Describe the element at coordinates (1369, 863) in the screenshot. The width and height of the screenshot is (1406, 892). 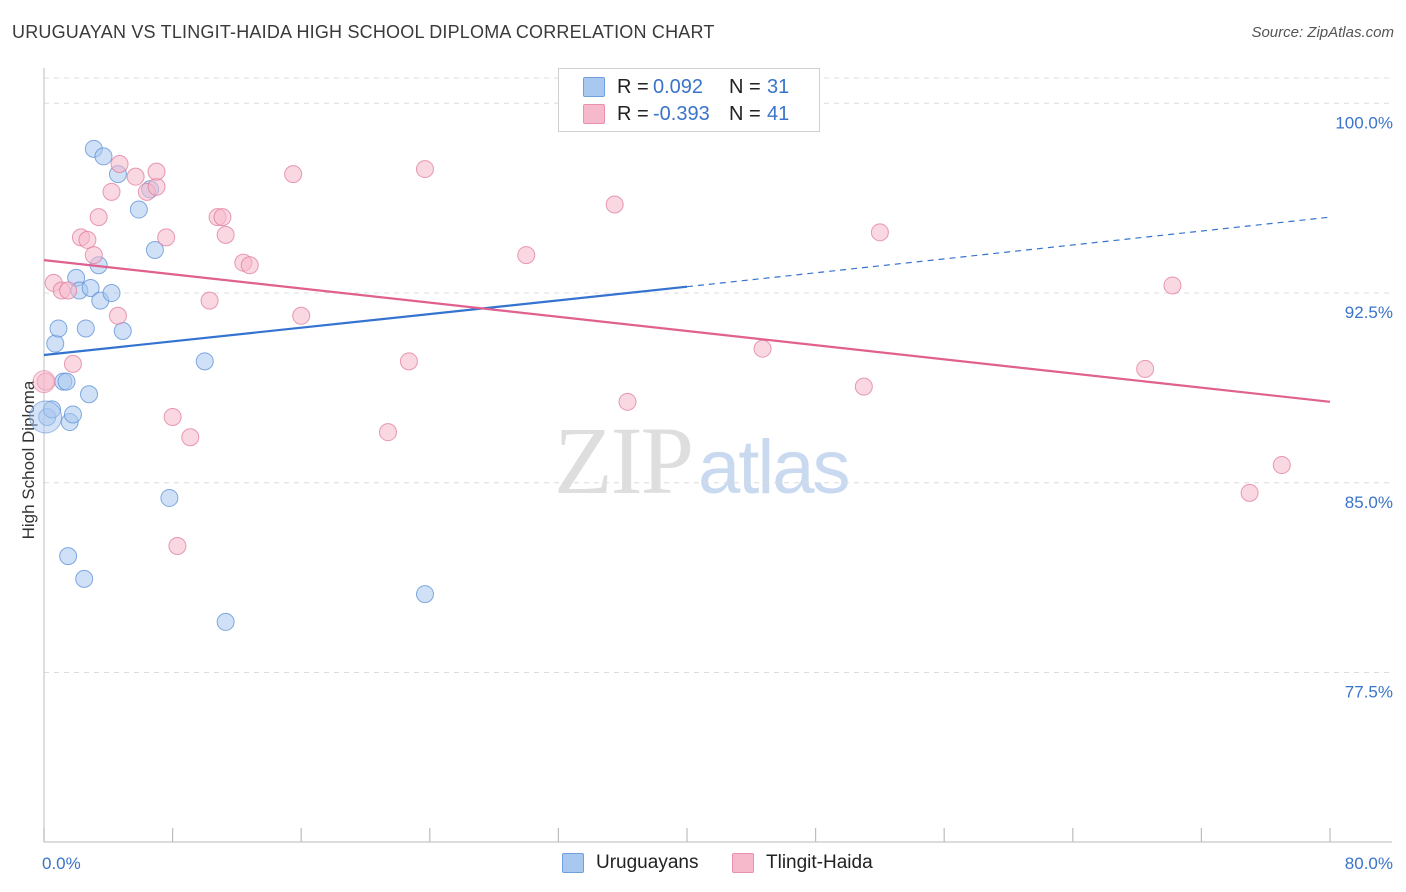
I see `x-tick-label: 80.0%` at that location.